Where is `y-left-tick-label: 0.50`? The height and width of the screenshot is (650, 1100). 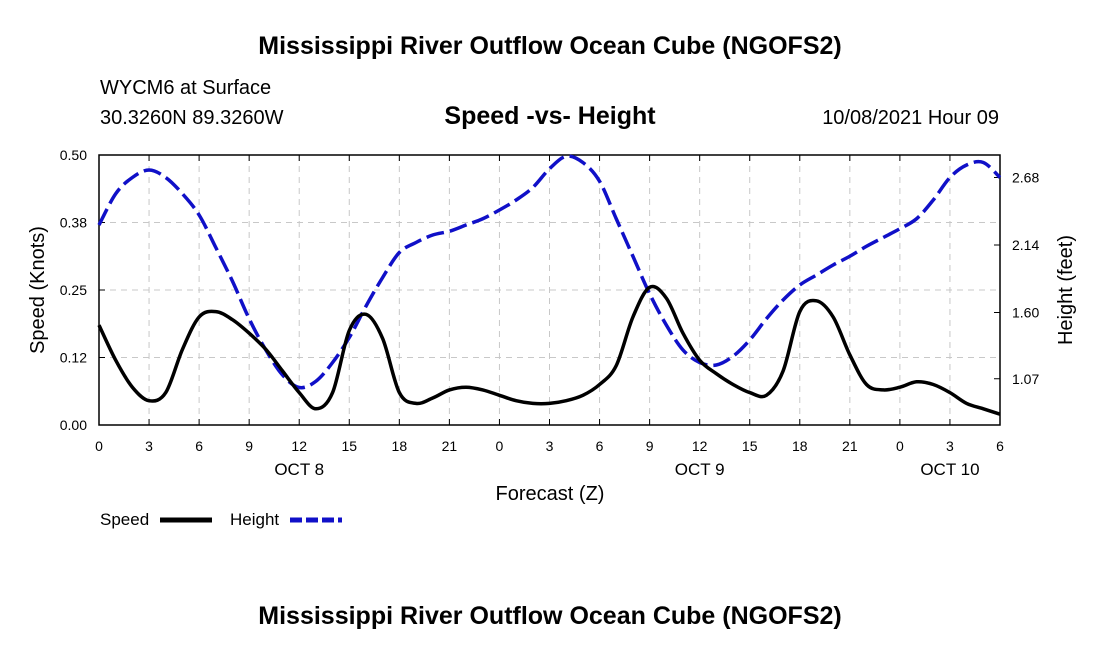 y-left-tick-label: 0.50 is located at coordinates (73, 155).